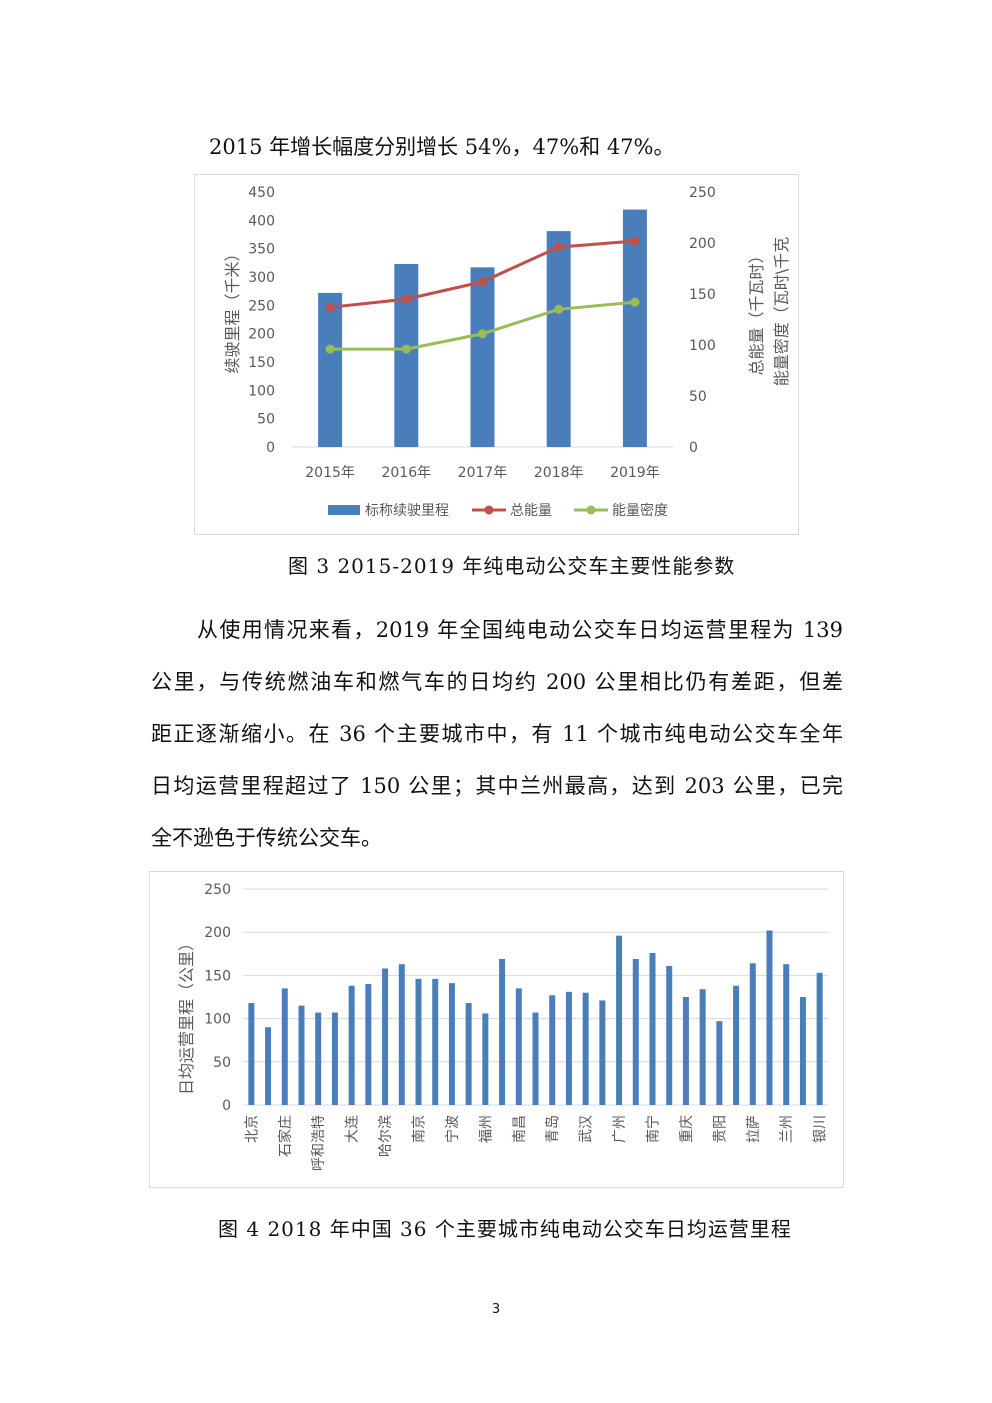  Describe the element at coordinates (353, 1129) in the screenshot. I see `city-label: 大连` at that location.